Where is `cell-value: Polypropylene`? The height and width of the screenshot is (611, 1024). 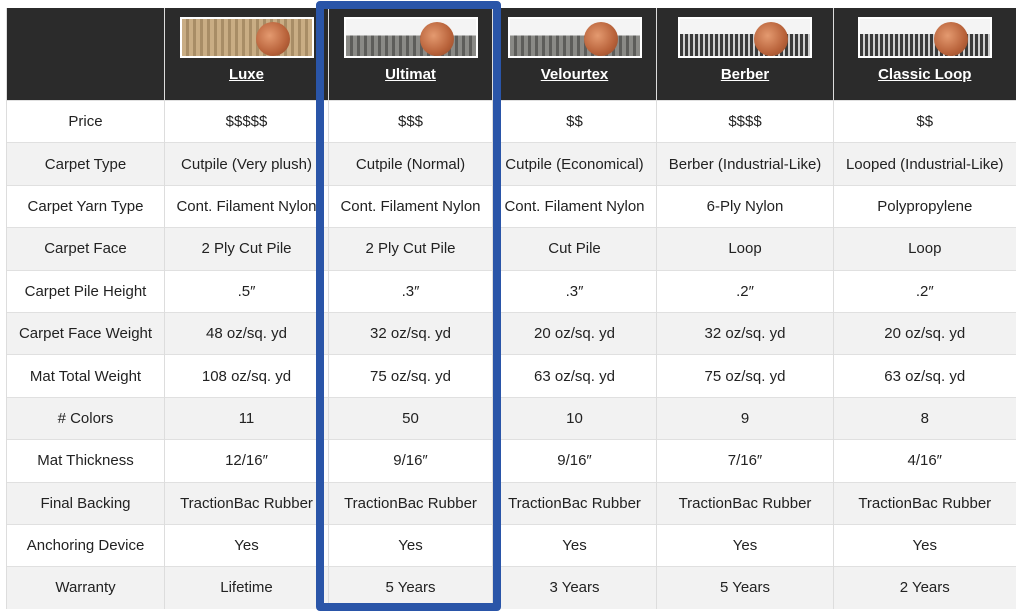 cell-value: Polypropylene is located at coordinates (924, 206).